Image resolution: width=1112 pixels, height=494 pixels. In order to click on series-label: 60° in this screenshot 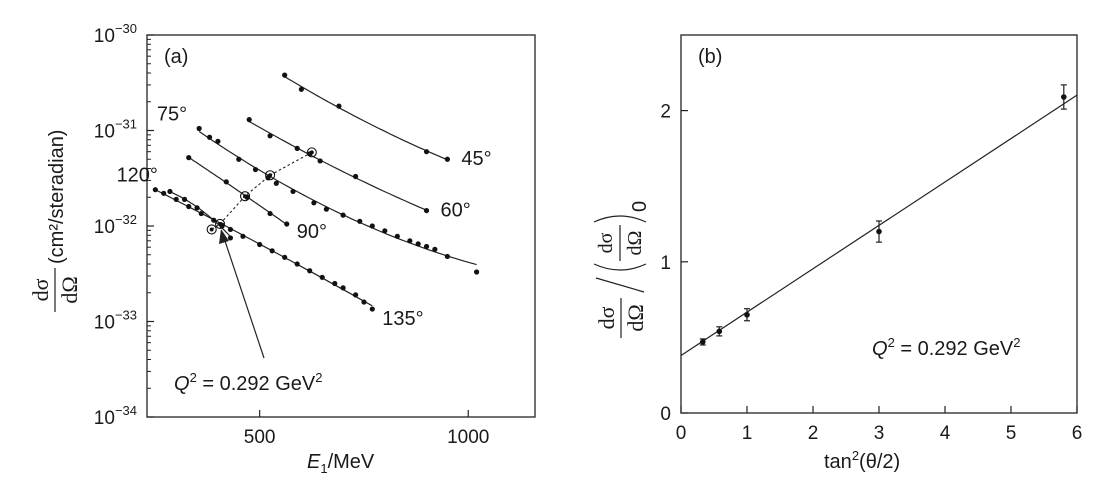, I will do `click(456, 211)`.